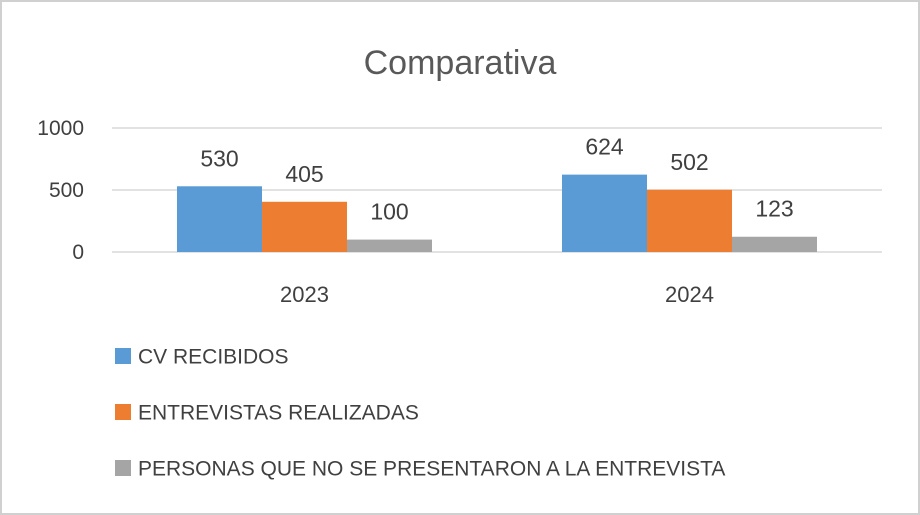 This screenshot has height=515, width=920. Describe the element at coordinates (497, 294) in the screenshot. I see `x-axis-categories: 2023 2024` at that location.